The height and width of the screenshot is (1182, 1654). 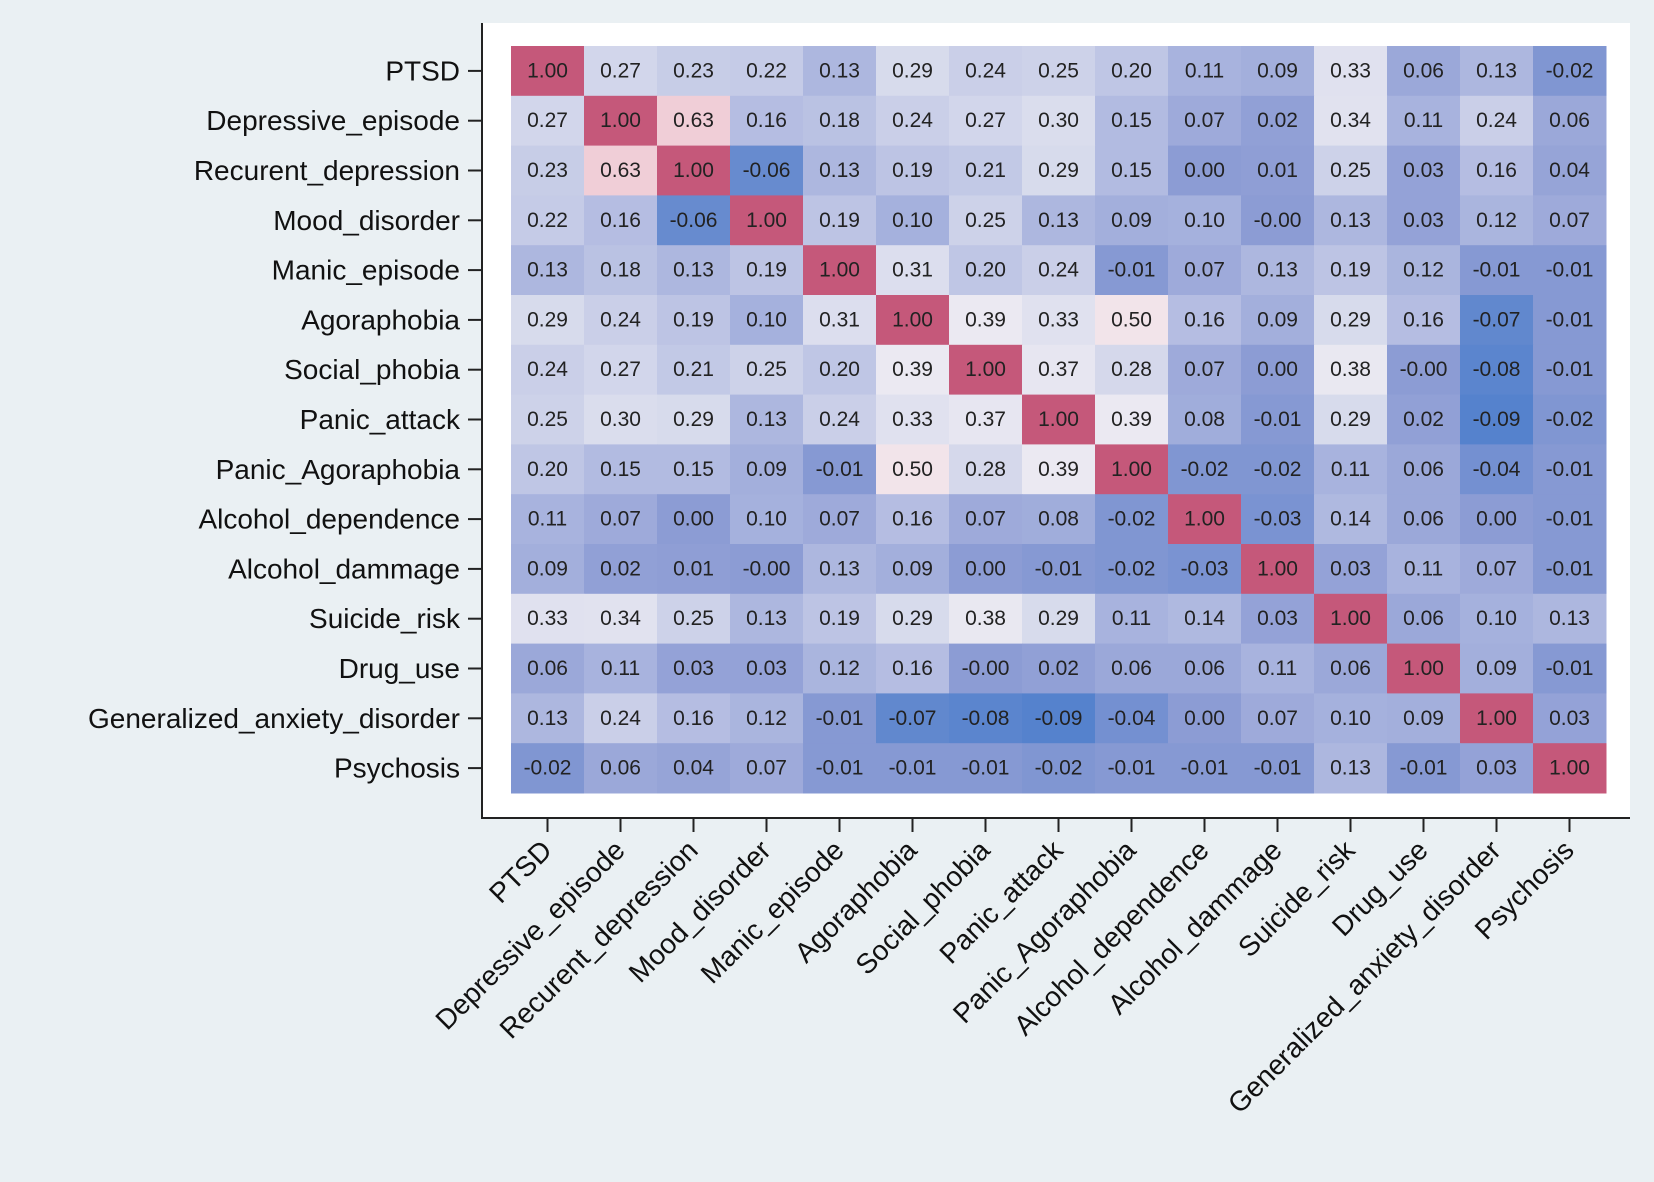 I want to click on heatmap-cell: 0.18, so click(x=621, y=270).